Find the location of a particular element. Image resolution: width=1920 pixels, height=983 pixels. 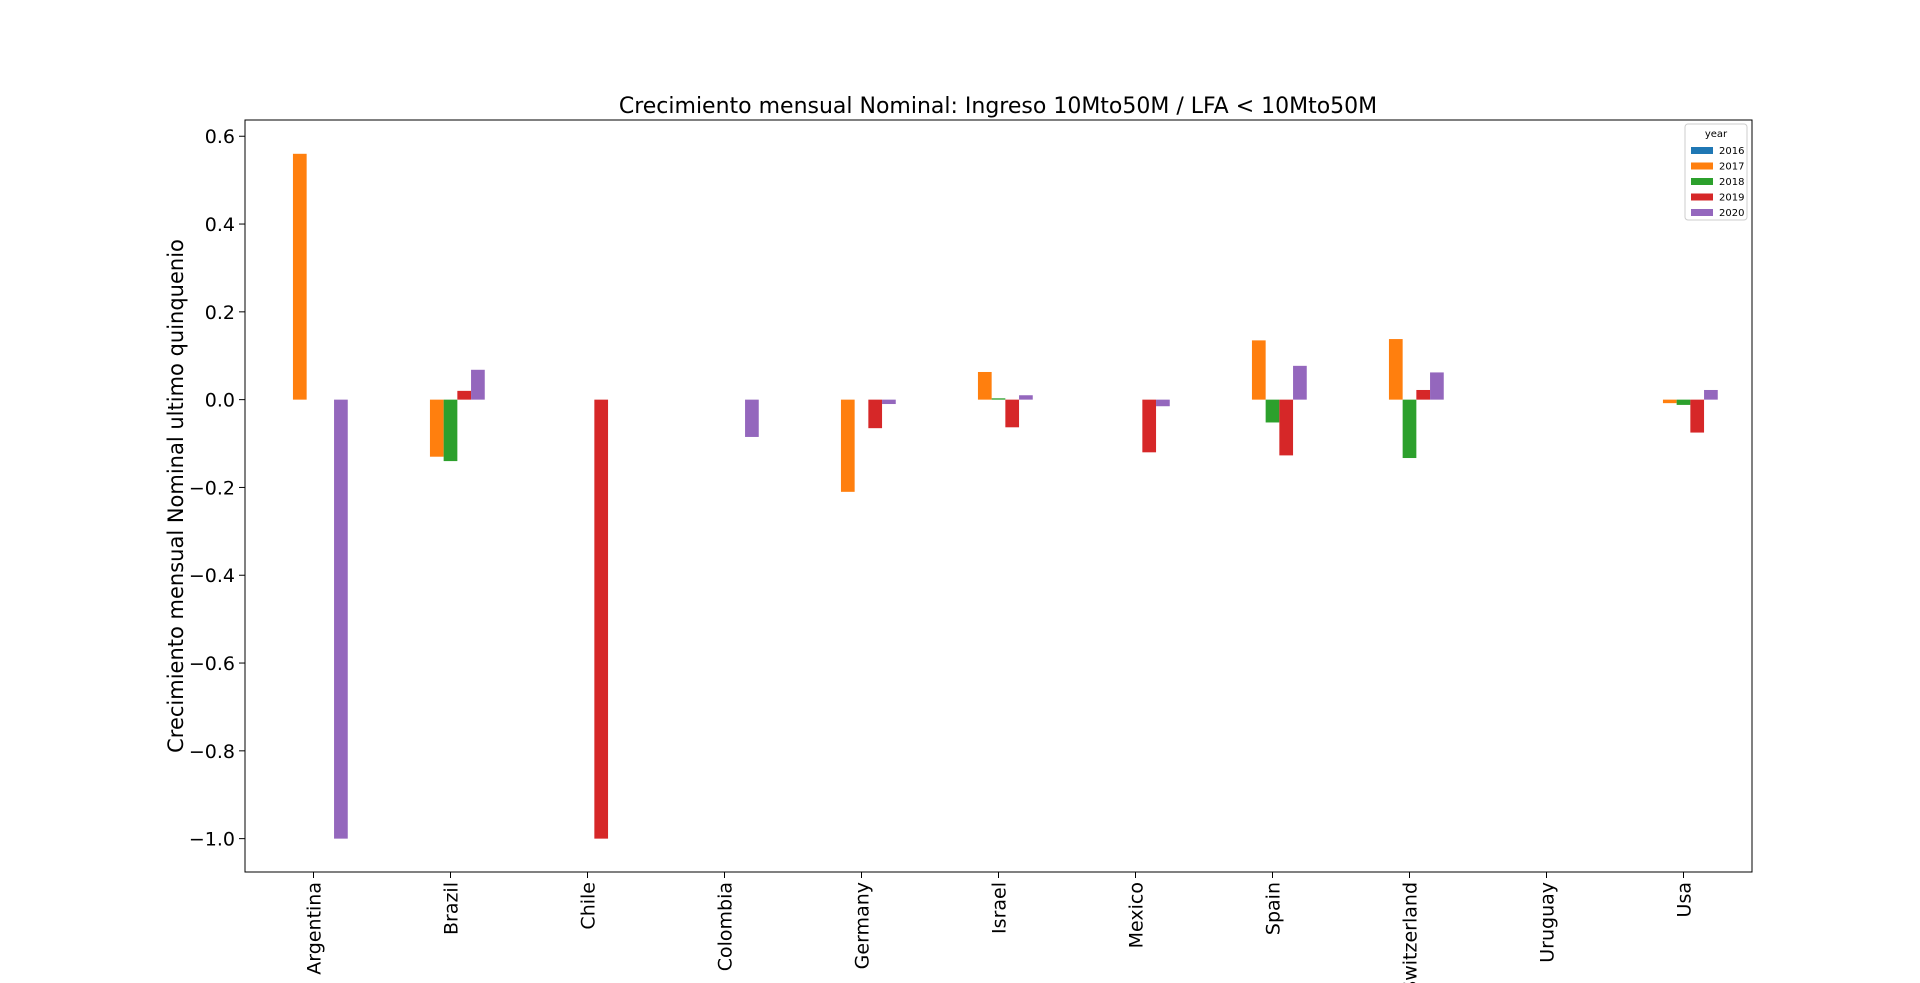

legend-label: 2017 is located at coordinates (1731, 167).